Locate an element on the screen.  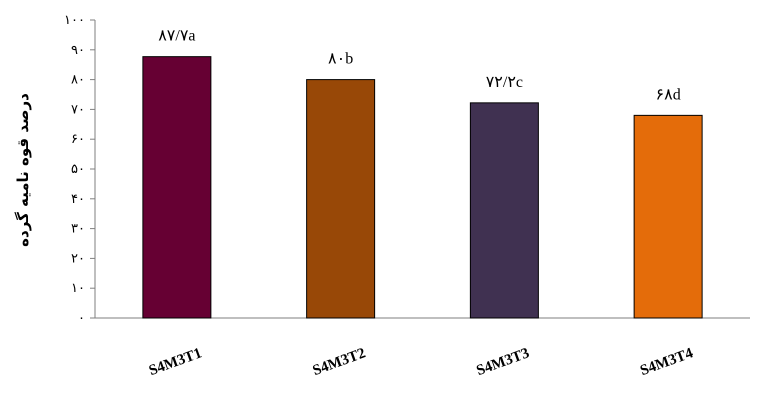
data-labels: ۸۷/۷a ۸۰b ۷۲/۲c ۶۸d is located at coordinates (419, 66).